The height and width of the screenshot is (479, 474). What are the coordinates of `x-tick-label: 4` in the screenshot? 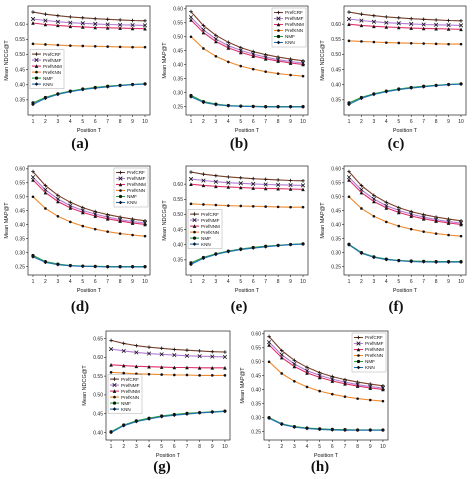 It's located at (307, 447).